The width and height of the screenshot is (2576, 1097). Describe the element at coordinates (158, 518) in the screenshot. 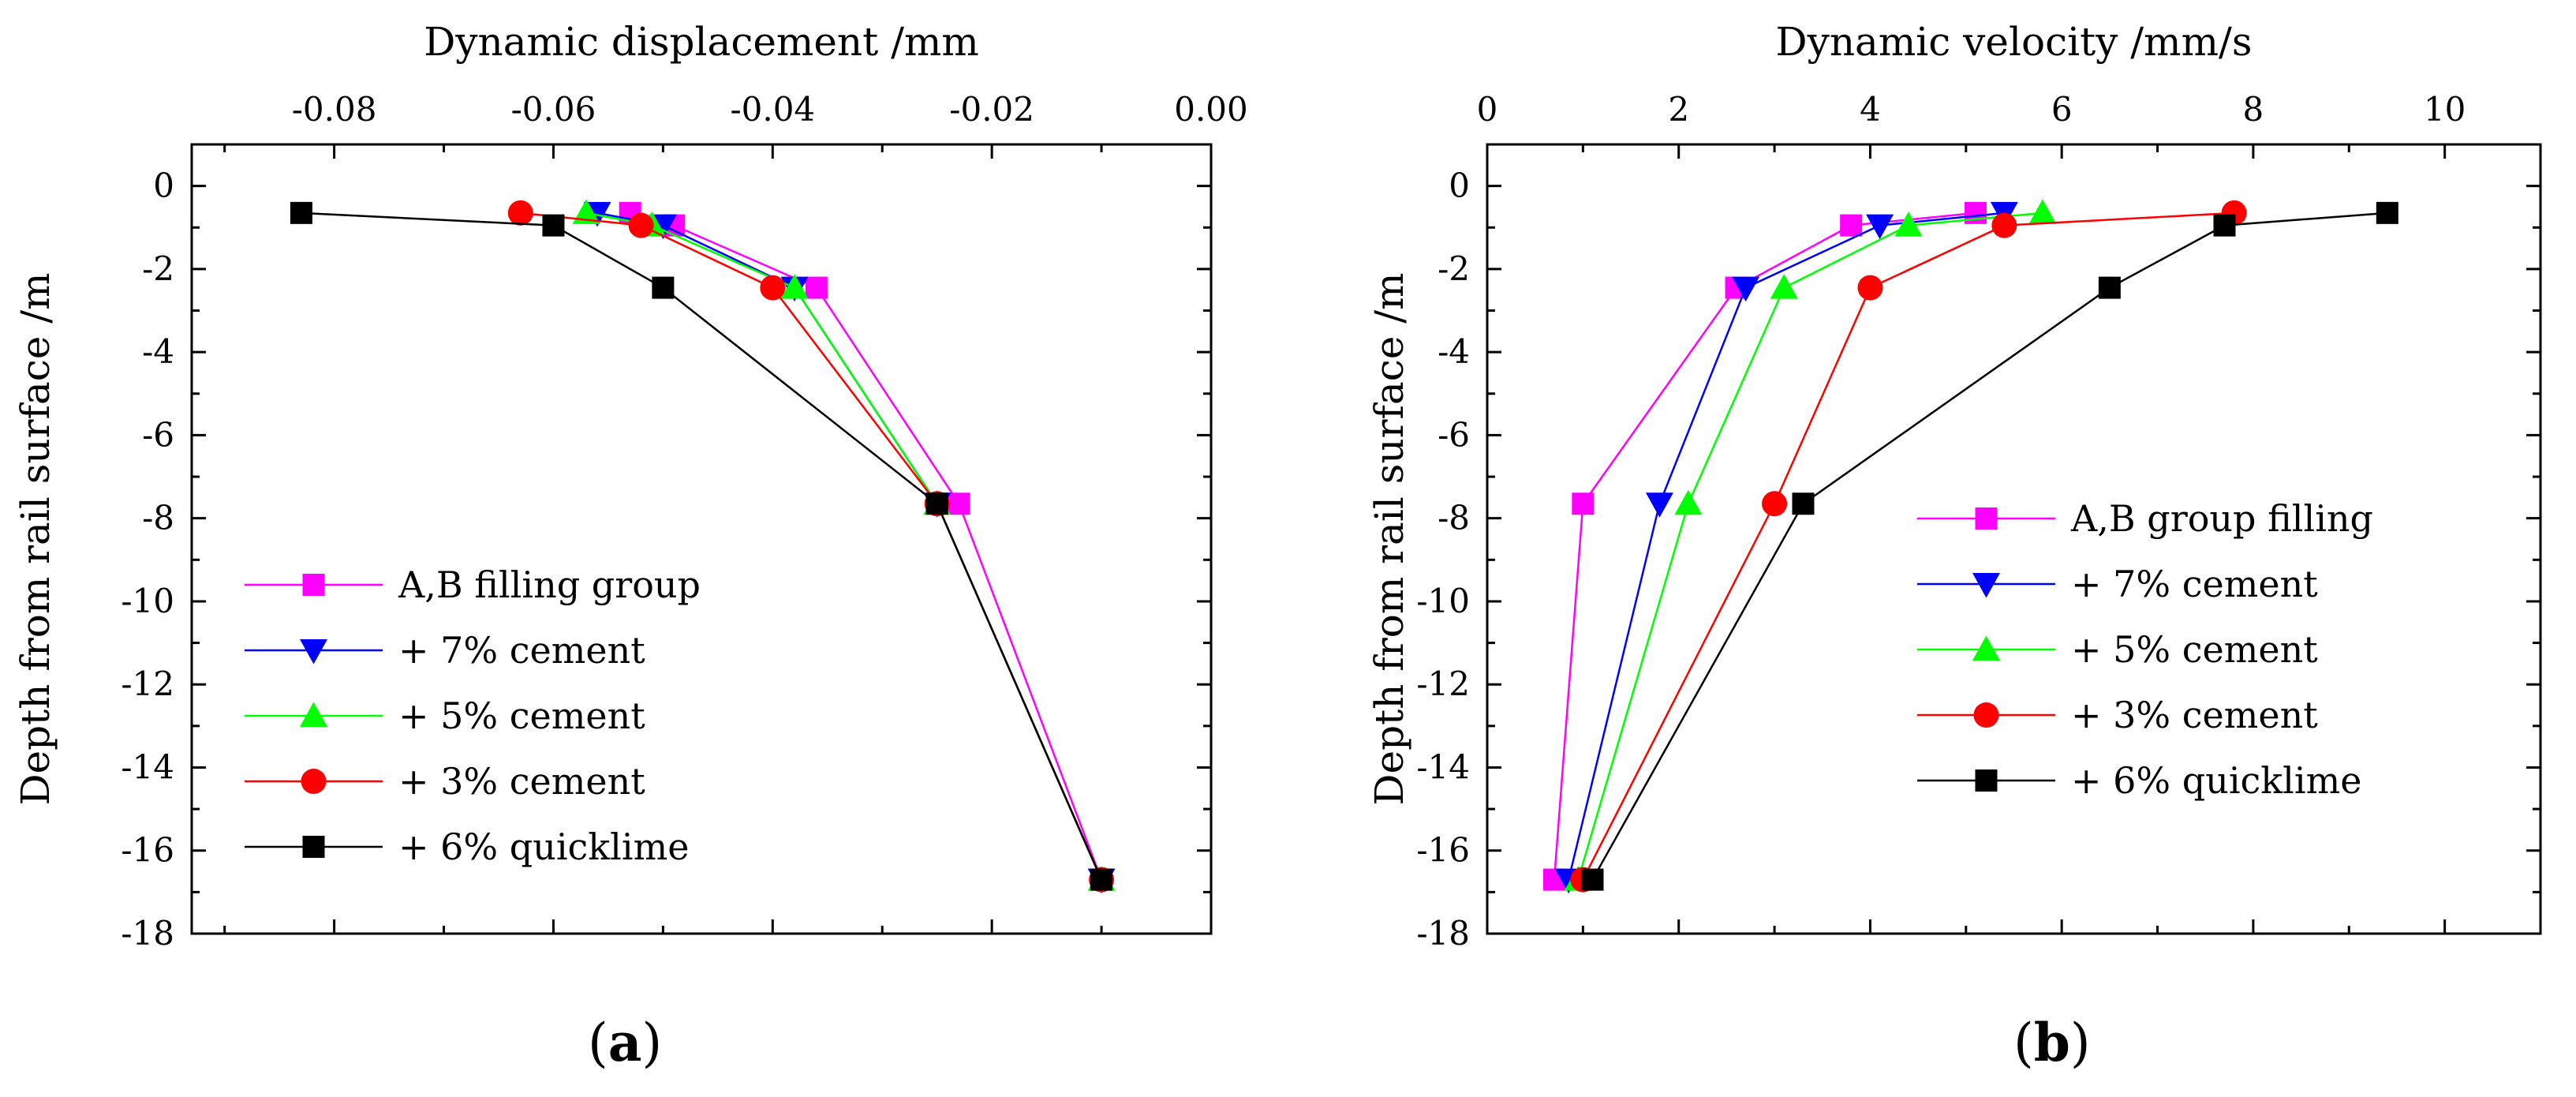

I see `y-tick-label: -8` at that location.